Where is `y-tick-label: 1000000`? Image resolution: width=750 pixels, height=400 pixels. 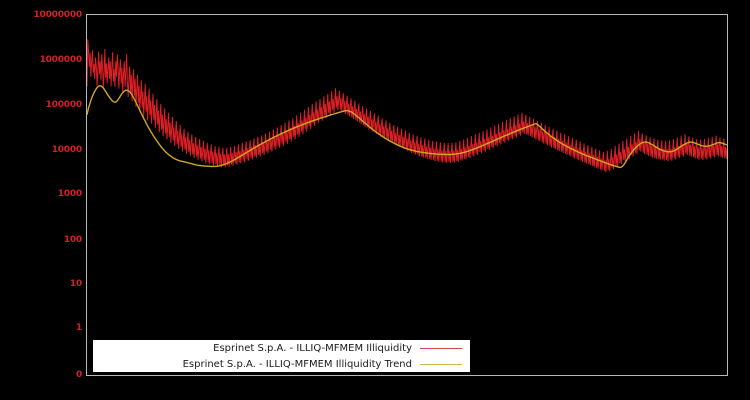
y-tick-label: 1000000 is located at coordinates (61, 60).